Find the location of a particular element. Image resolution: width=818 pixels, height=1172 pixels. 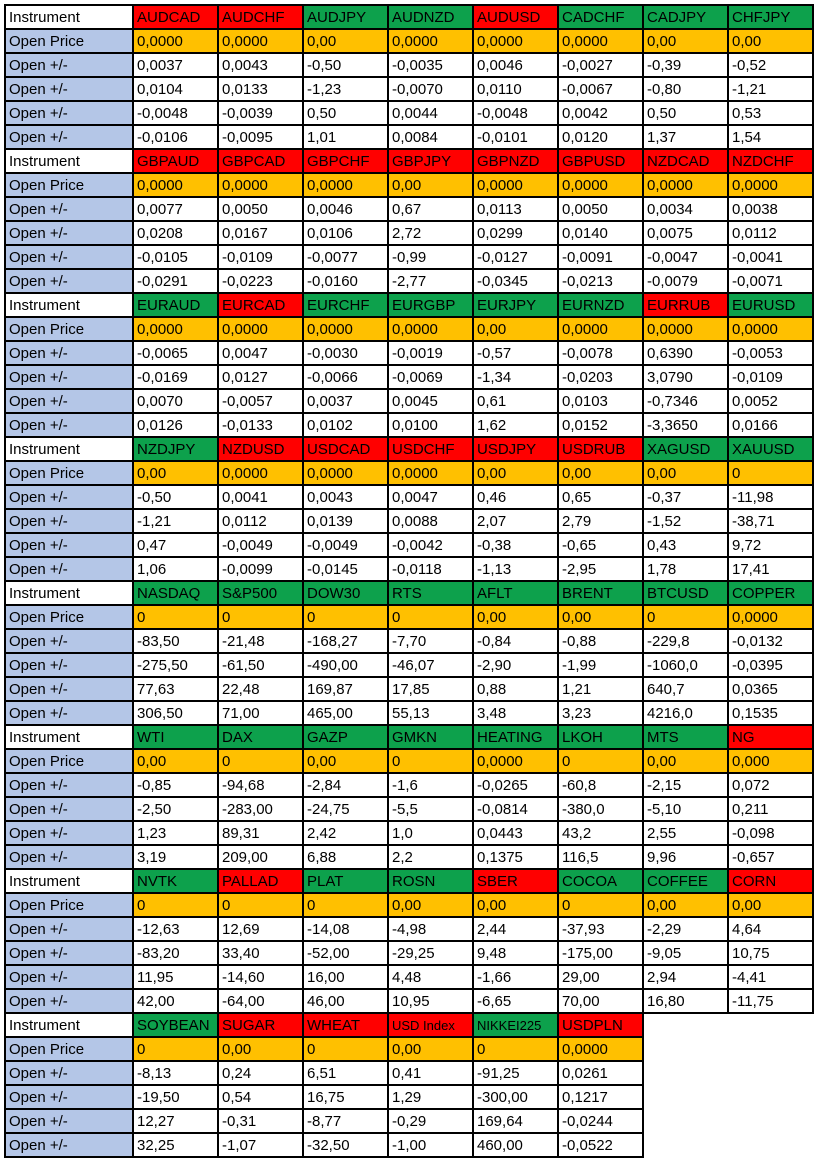

open-change-cell: 0,0113 is located at coordinates (515, 209).